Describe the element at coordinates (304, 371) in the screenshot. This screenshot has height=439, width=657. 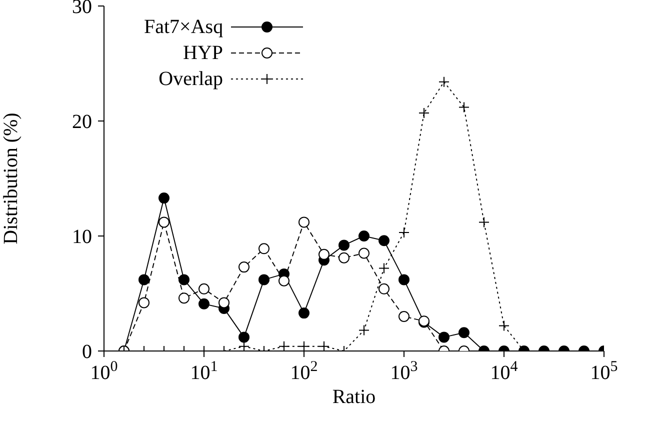
I see `x-tick-label: 10$^{2}$` at that location.